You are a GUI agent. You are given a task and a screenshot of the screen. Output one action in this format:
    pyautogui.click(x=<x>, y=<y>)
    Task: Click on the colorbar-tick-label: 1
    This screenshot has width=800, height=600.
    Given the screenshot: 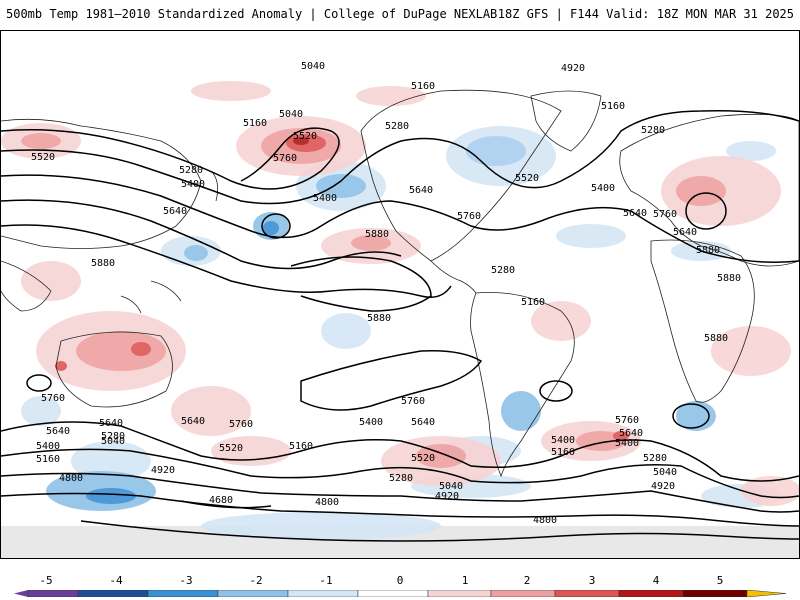 What is the action you would take?
    pyautogui.click(x=465, y=580)
    